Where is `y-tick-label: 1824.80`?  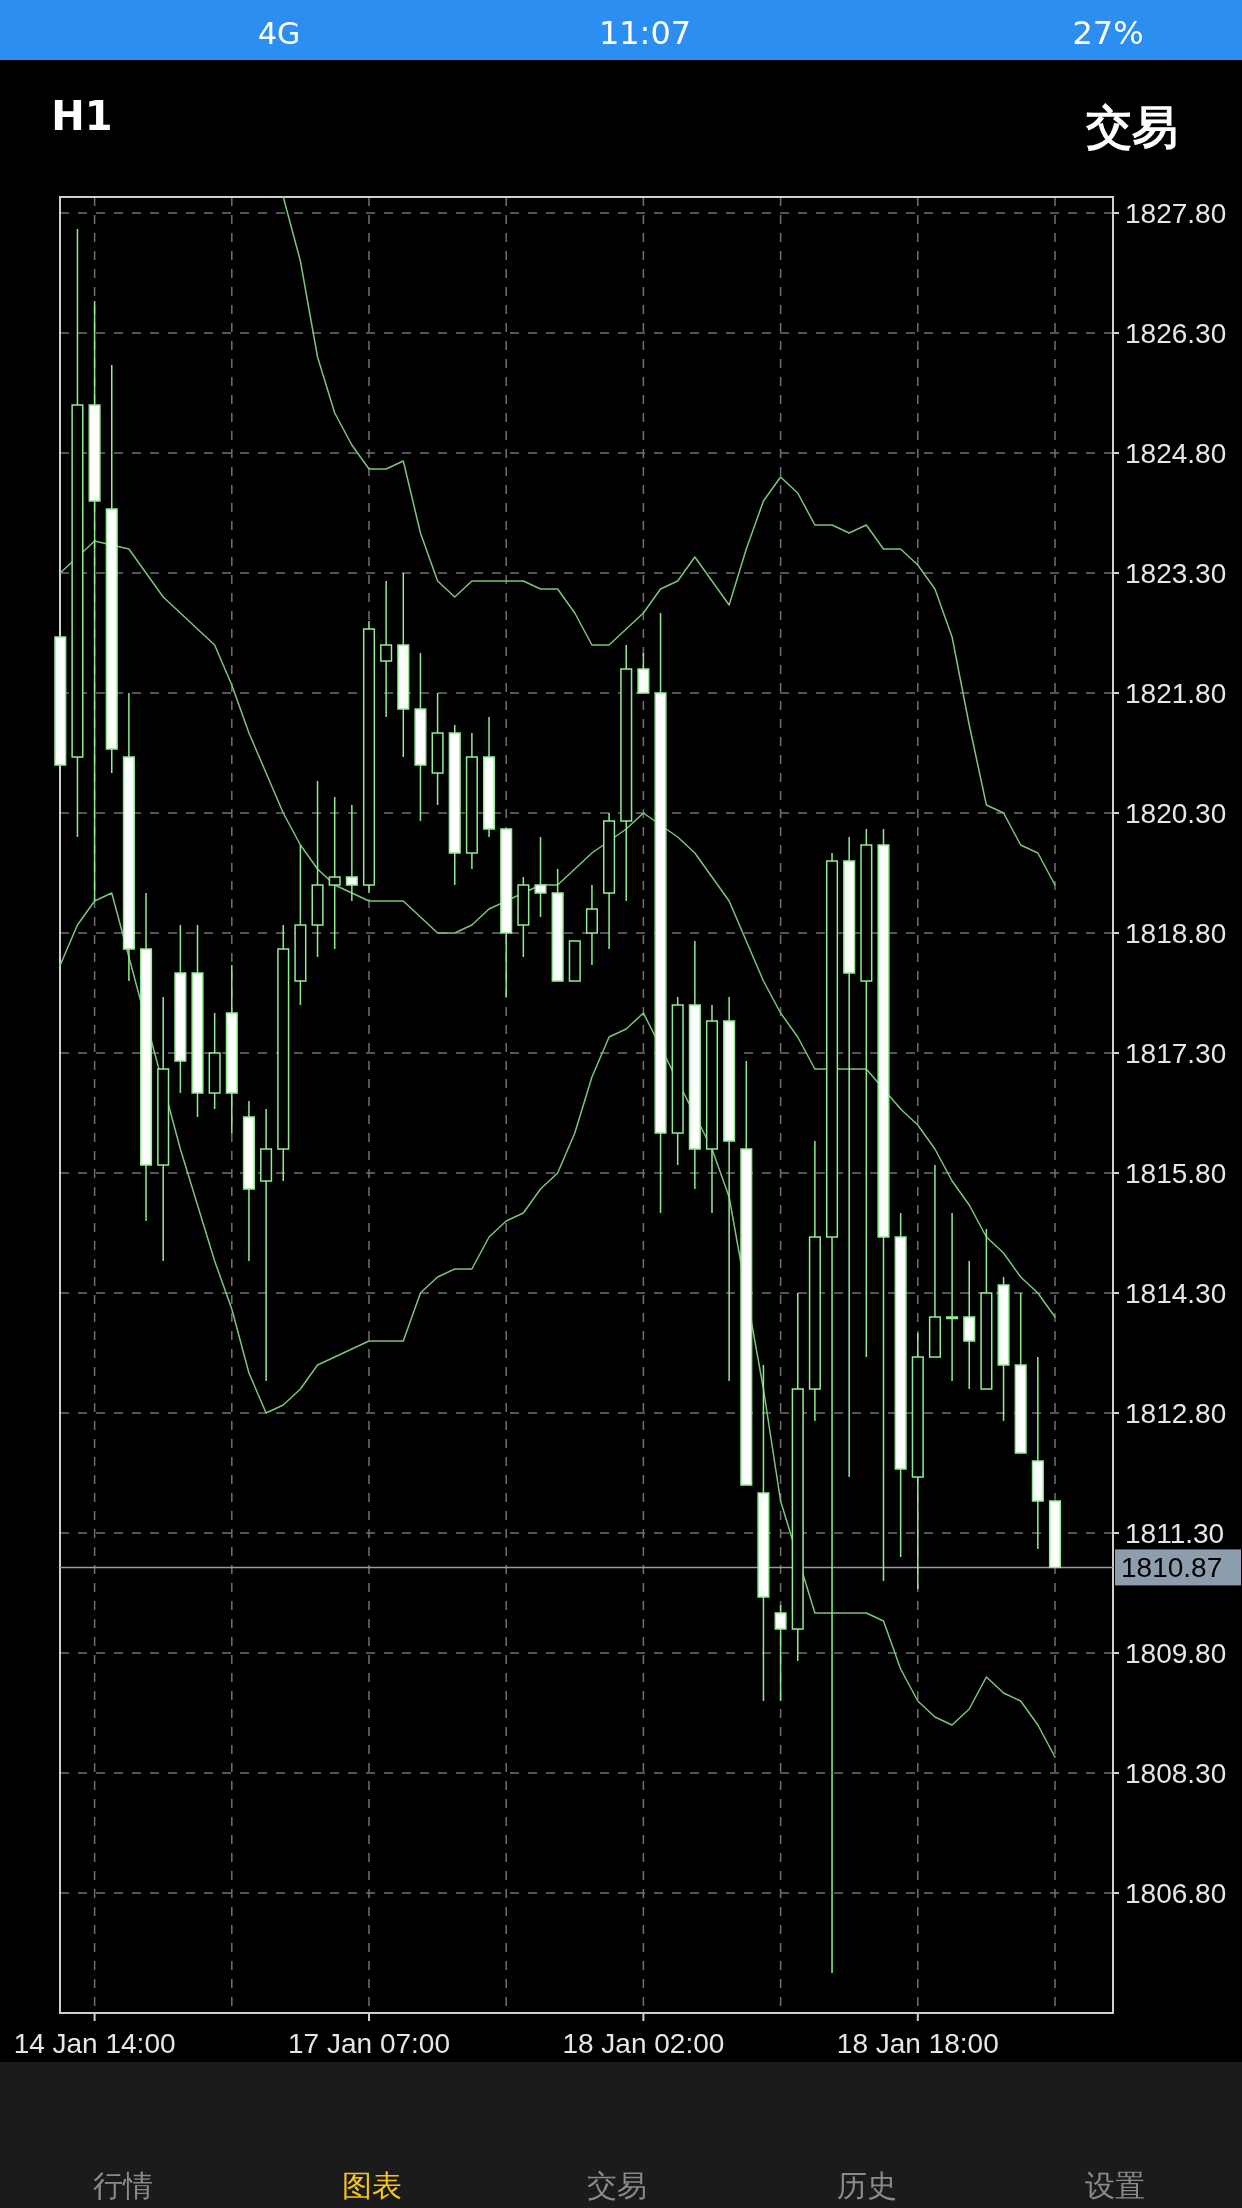
y-tick-label: 1824.80 is located at coordinates (1176, 453).